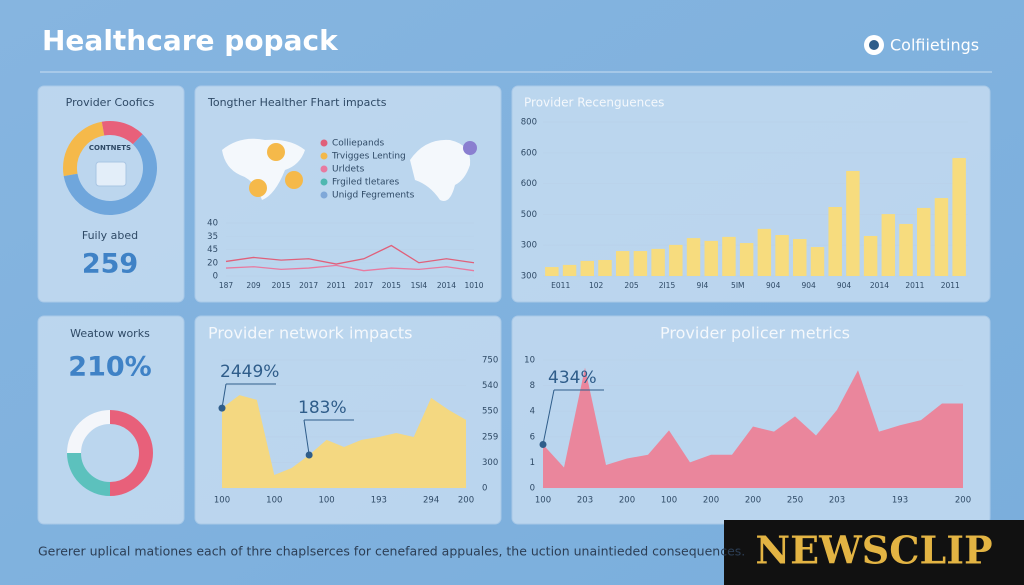  What do you see at coordinates (110, 333) in the screenshot?
I see `card-title: Weatow works` at bounding box center [110, 333].